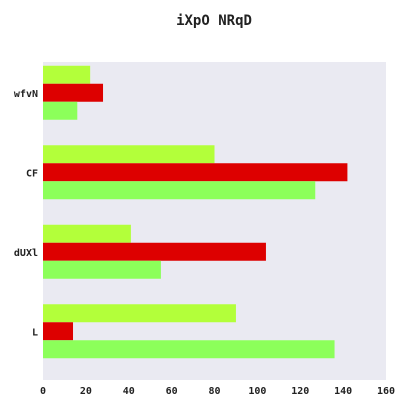 Image resolution: width=408 pixels, height=408 pixels. I want to click on x-tick-label: 80, so click(214, 391).